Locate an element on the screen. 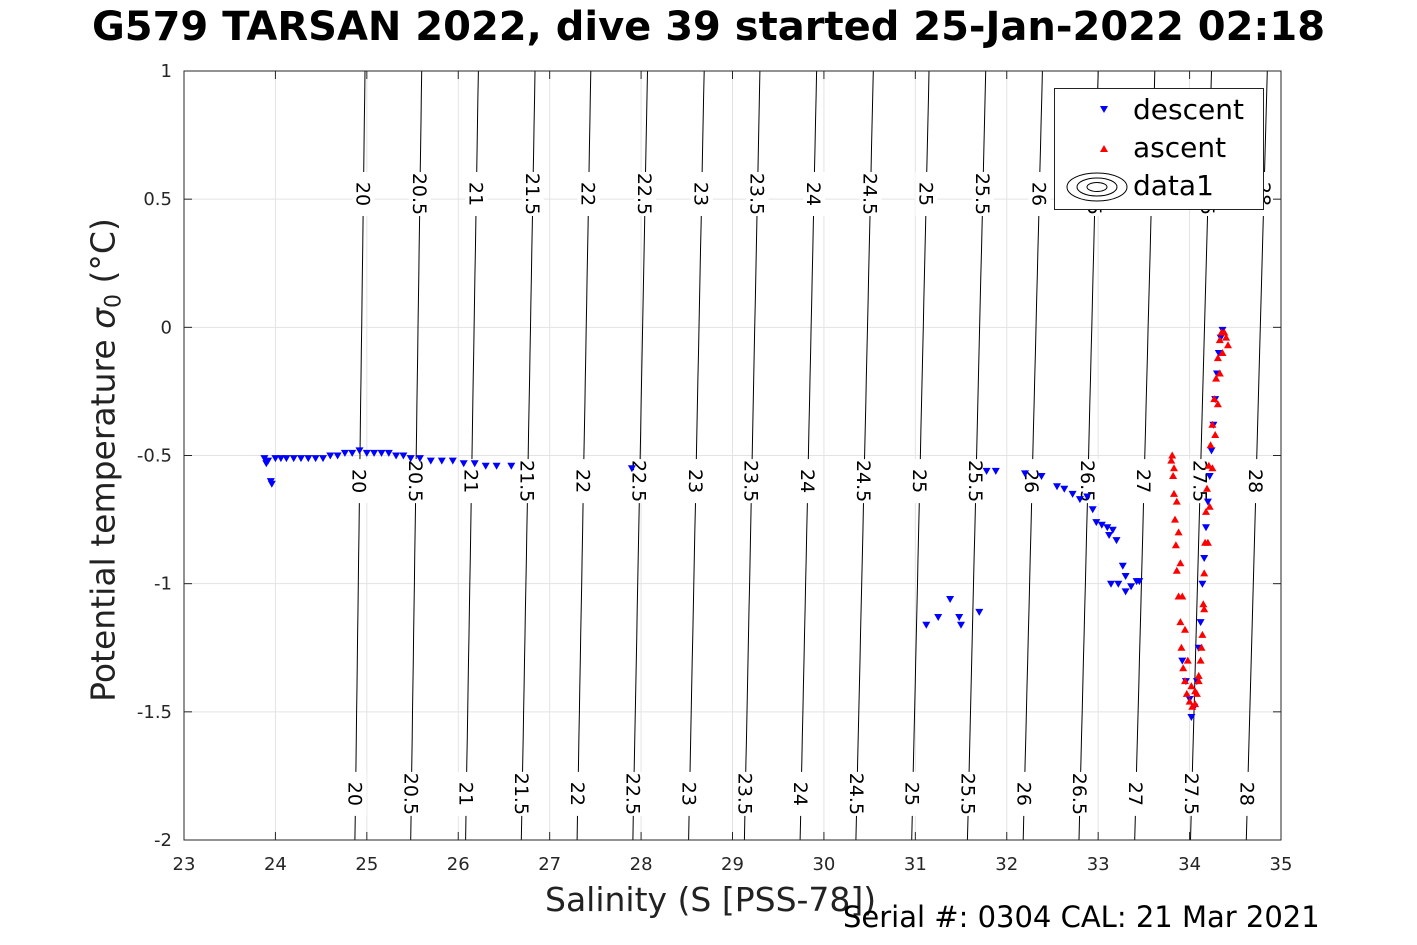 This screenshot has width=1417, height=945. isopycnal-label: 20.5 is located at coordinates (419, 194).